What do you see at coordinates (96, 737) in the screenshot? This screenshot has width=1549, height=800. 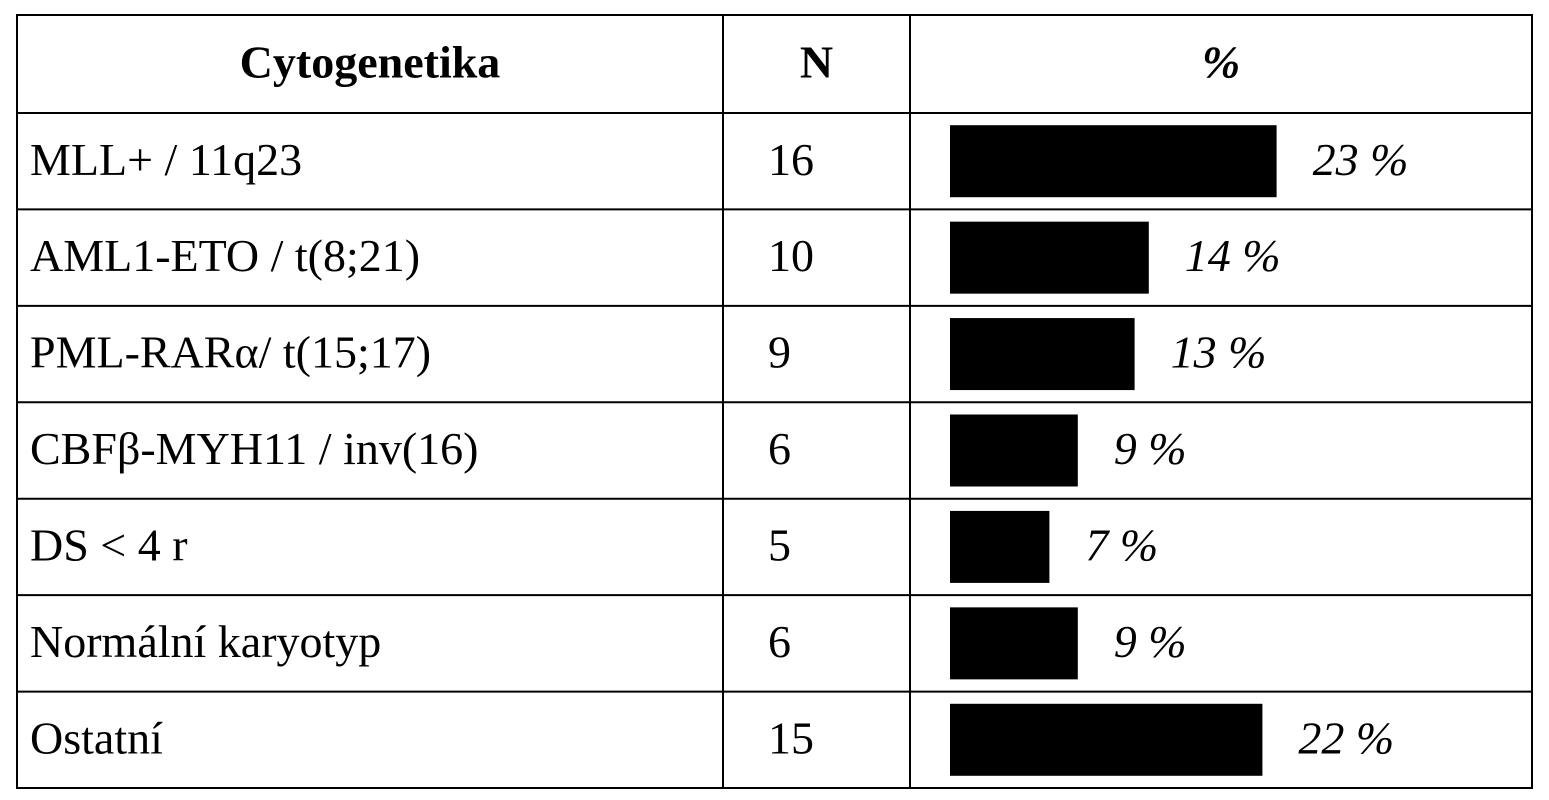 I see `row-label: Ostatní` at bounding box center [96, 737].